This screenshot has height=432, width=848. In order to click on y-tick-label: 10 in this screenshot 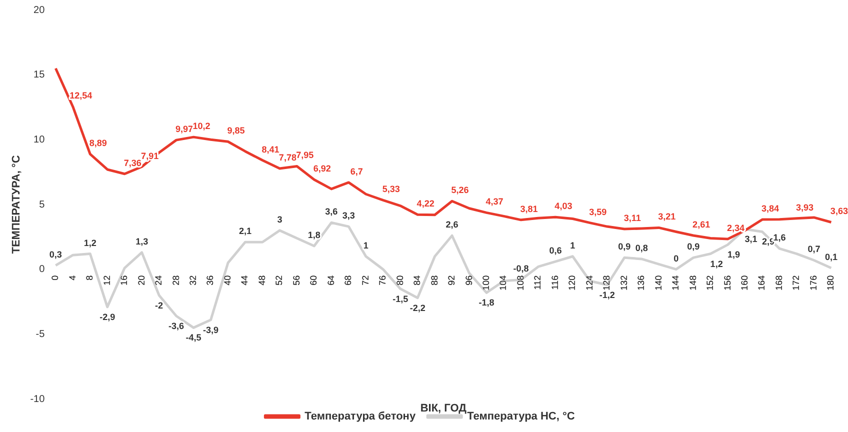, I will do `click(40, 140)`.